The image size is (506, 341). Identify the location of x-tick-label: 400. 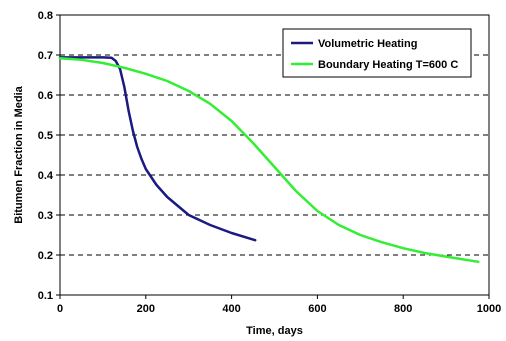
(231, 309).